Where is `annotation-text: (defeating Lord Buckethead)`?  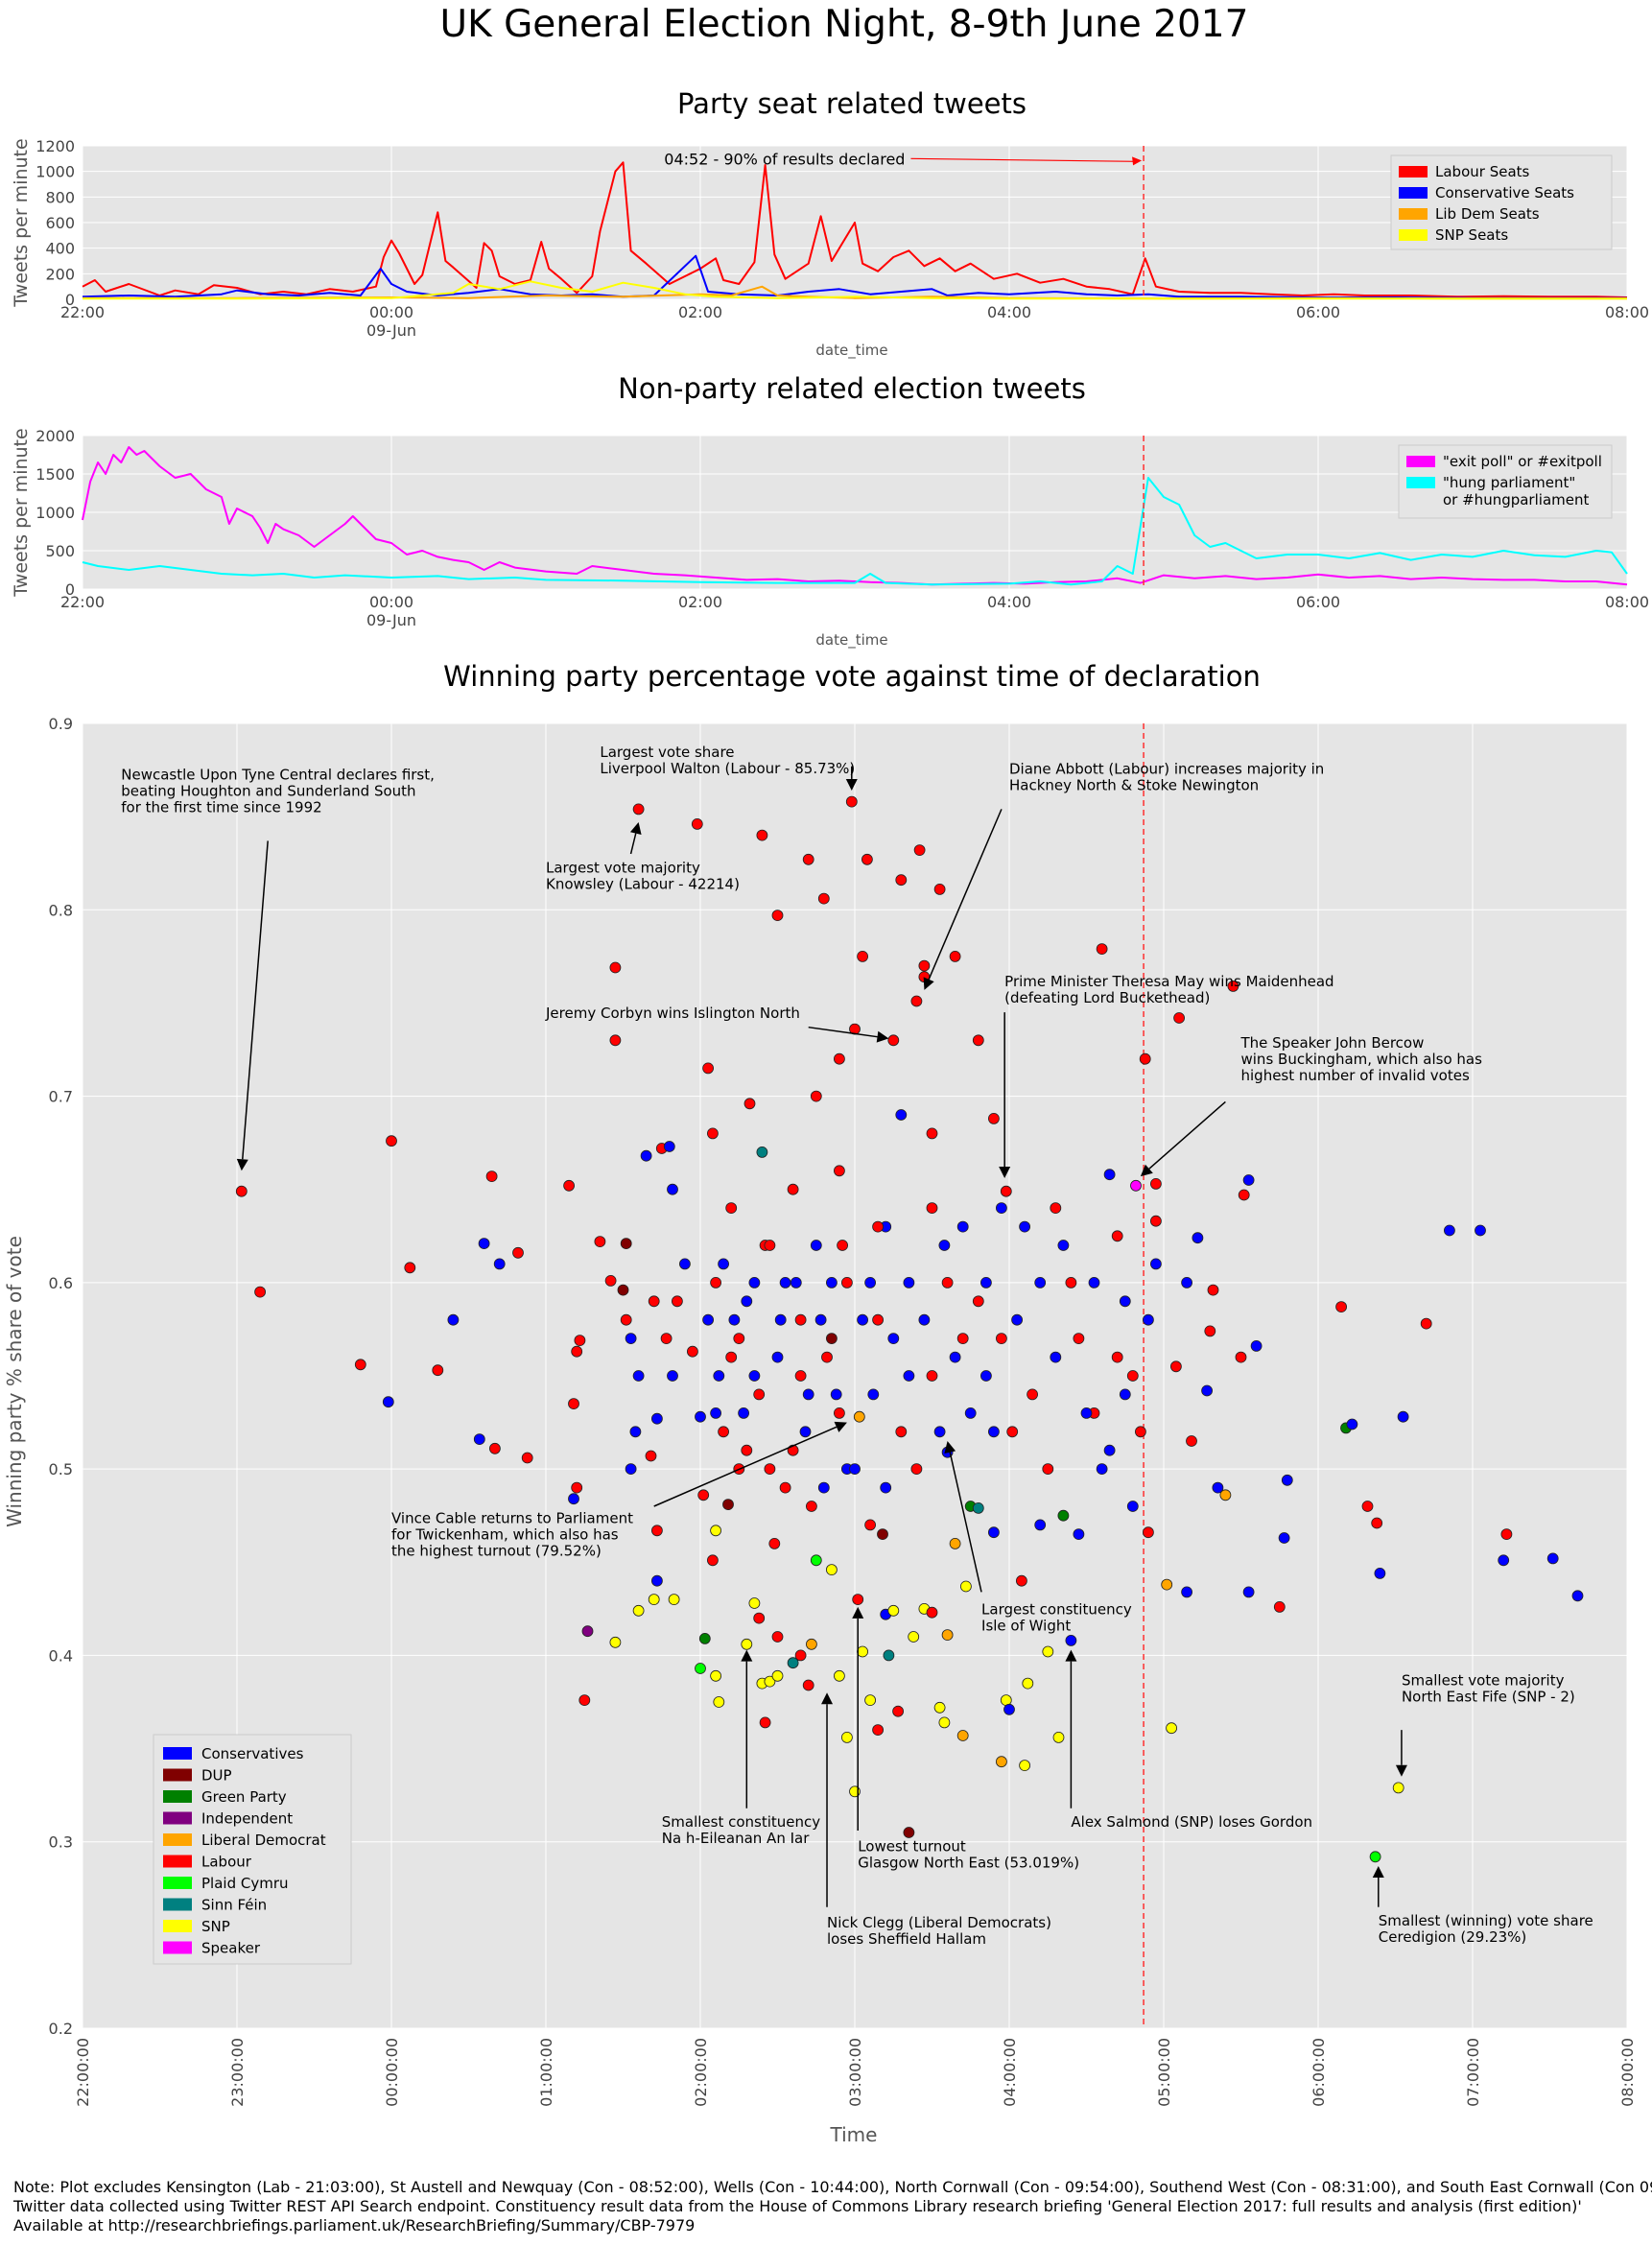
annotation-text: (defeating Lord Buckethead) is located at coordinates (1107, 998).